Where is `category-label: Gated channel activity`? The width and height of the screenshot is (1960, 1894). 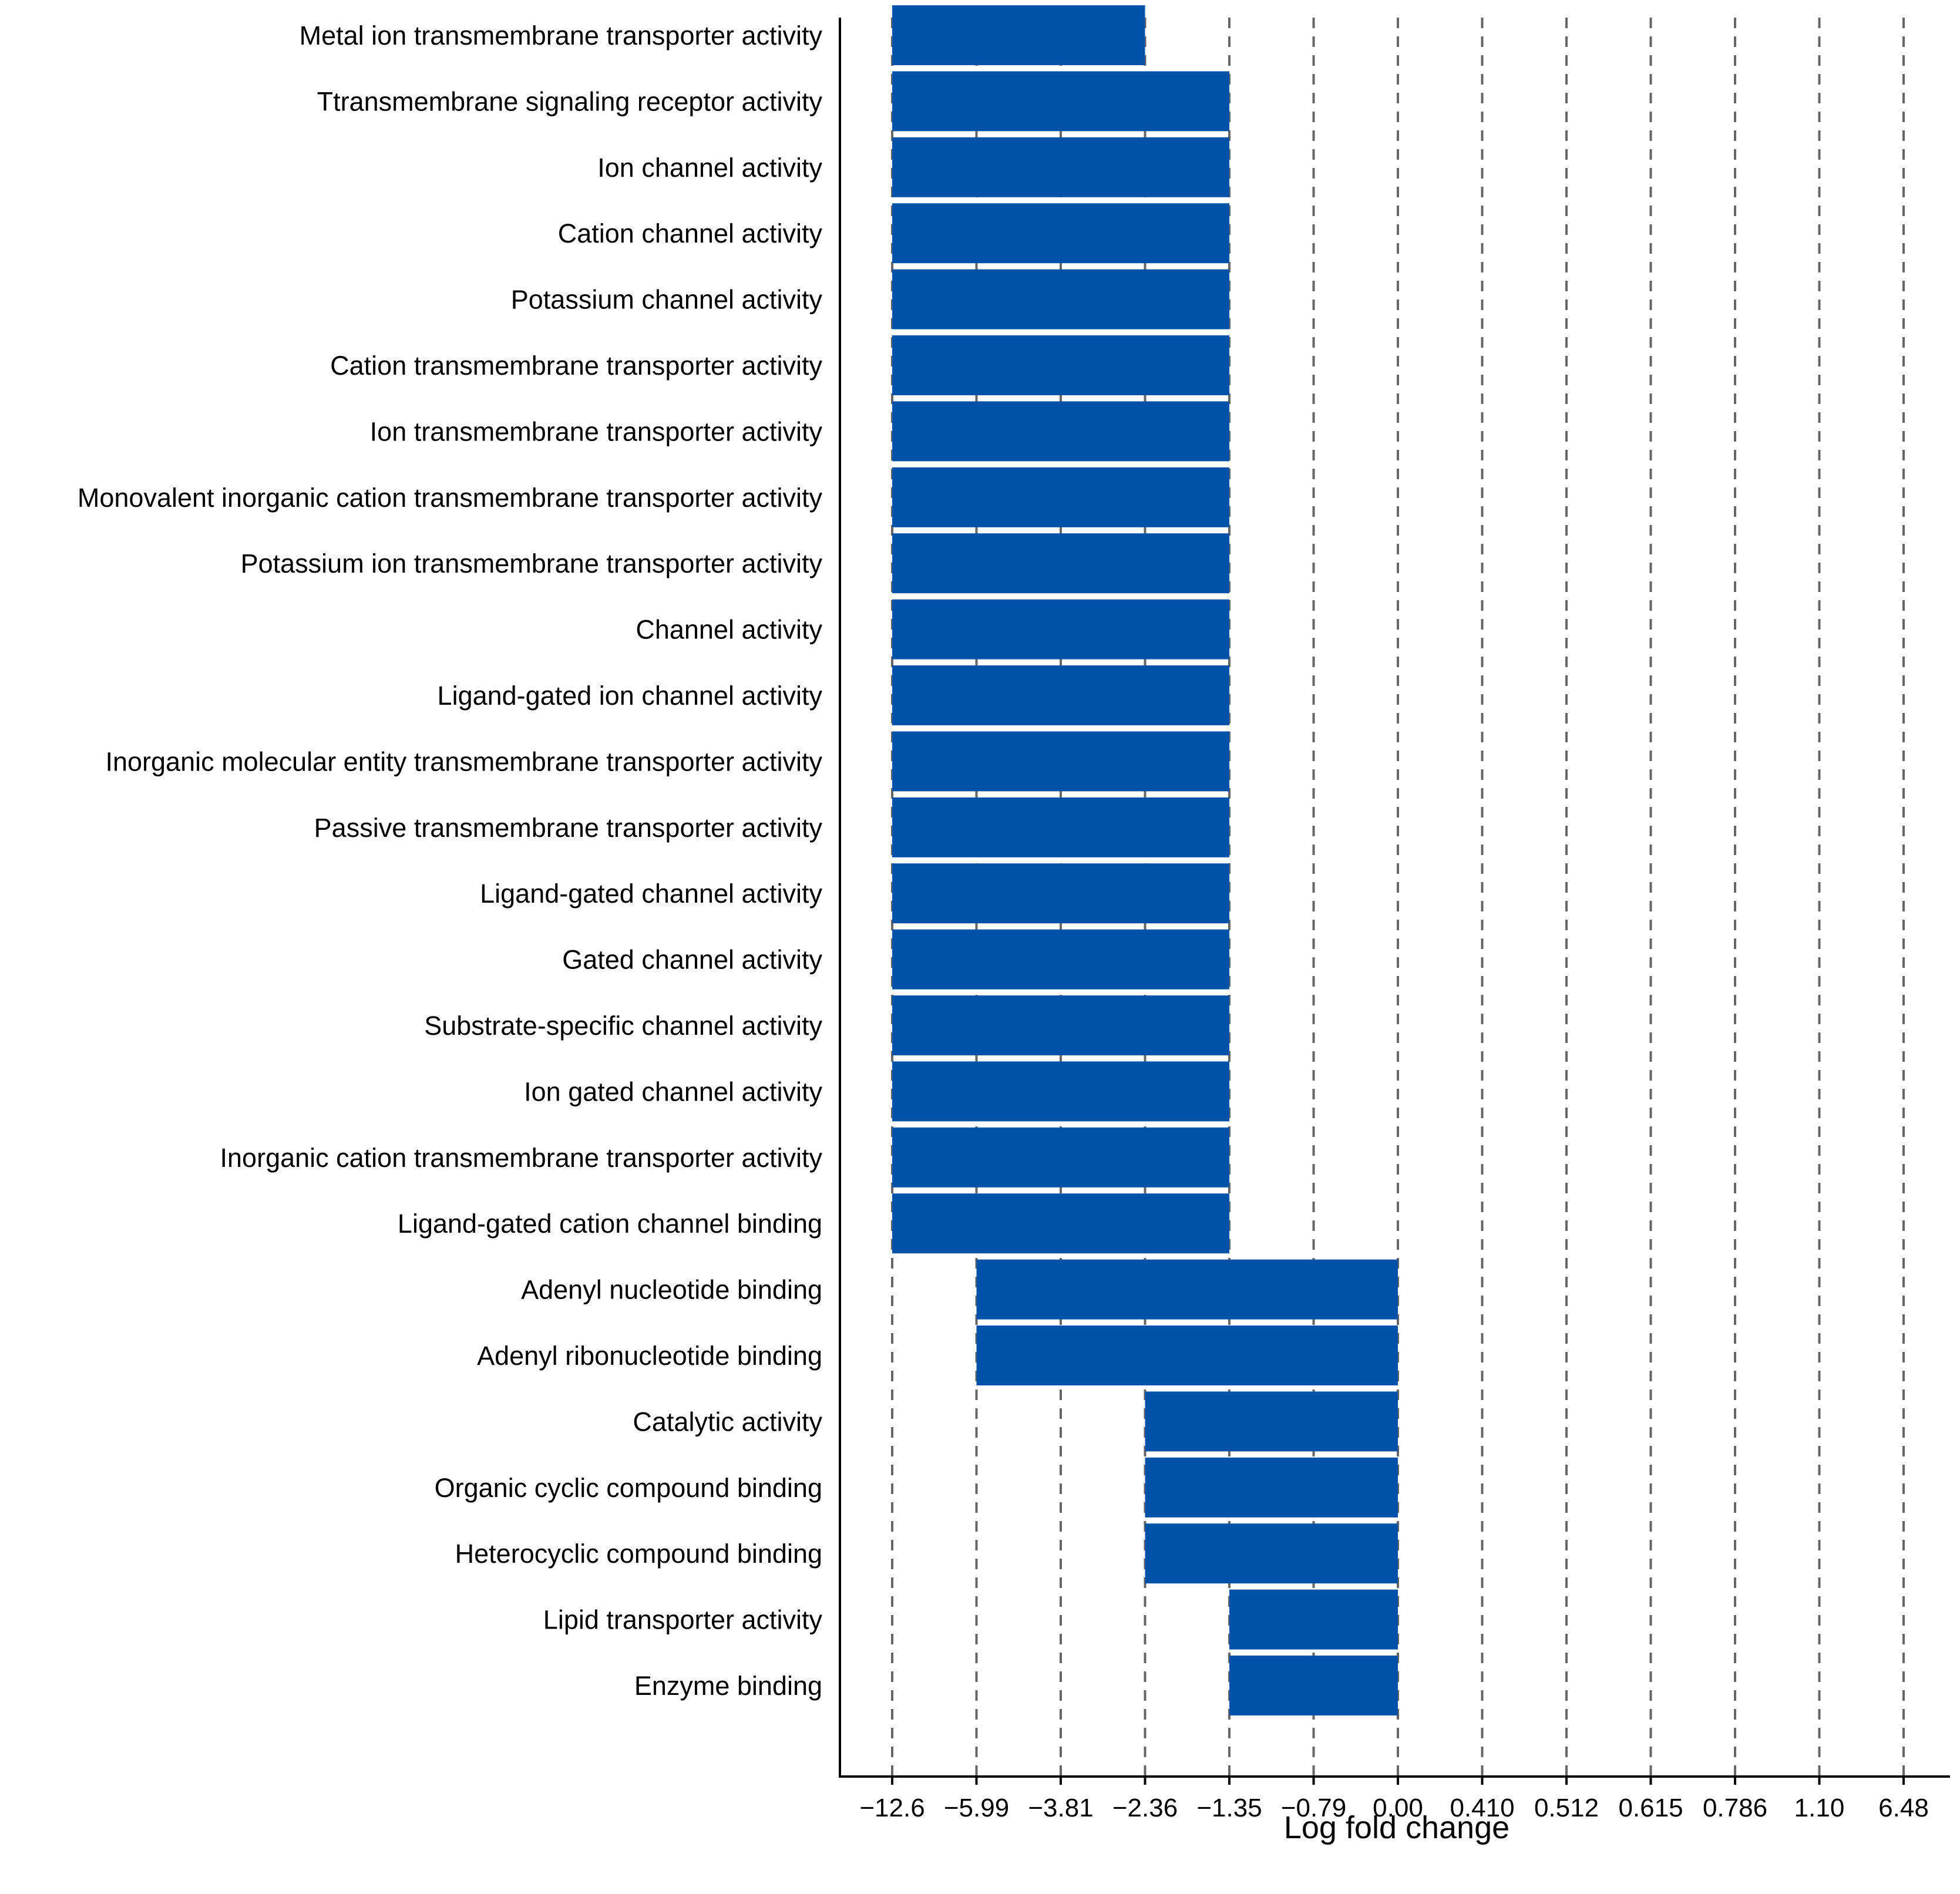
category-label: Gated channel activity is located at coordinates (692, 960).